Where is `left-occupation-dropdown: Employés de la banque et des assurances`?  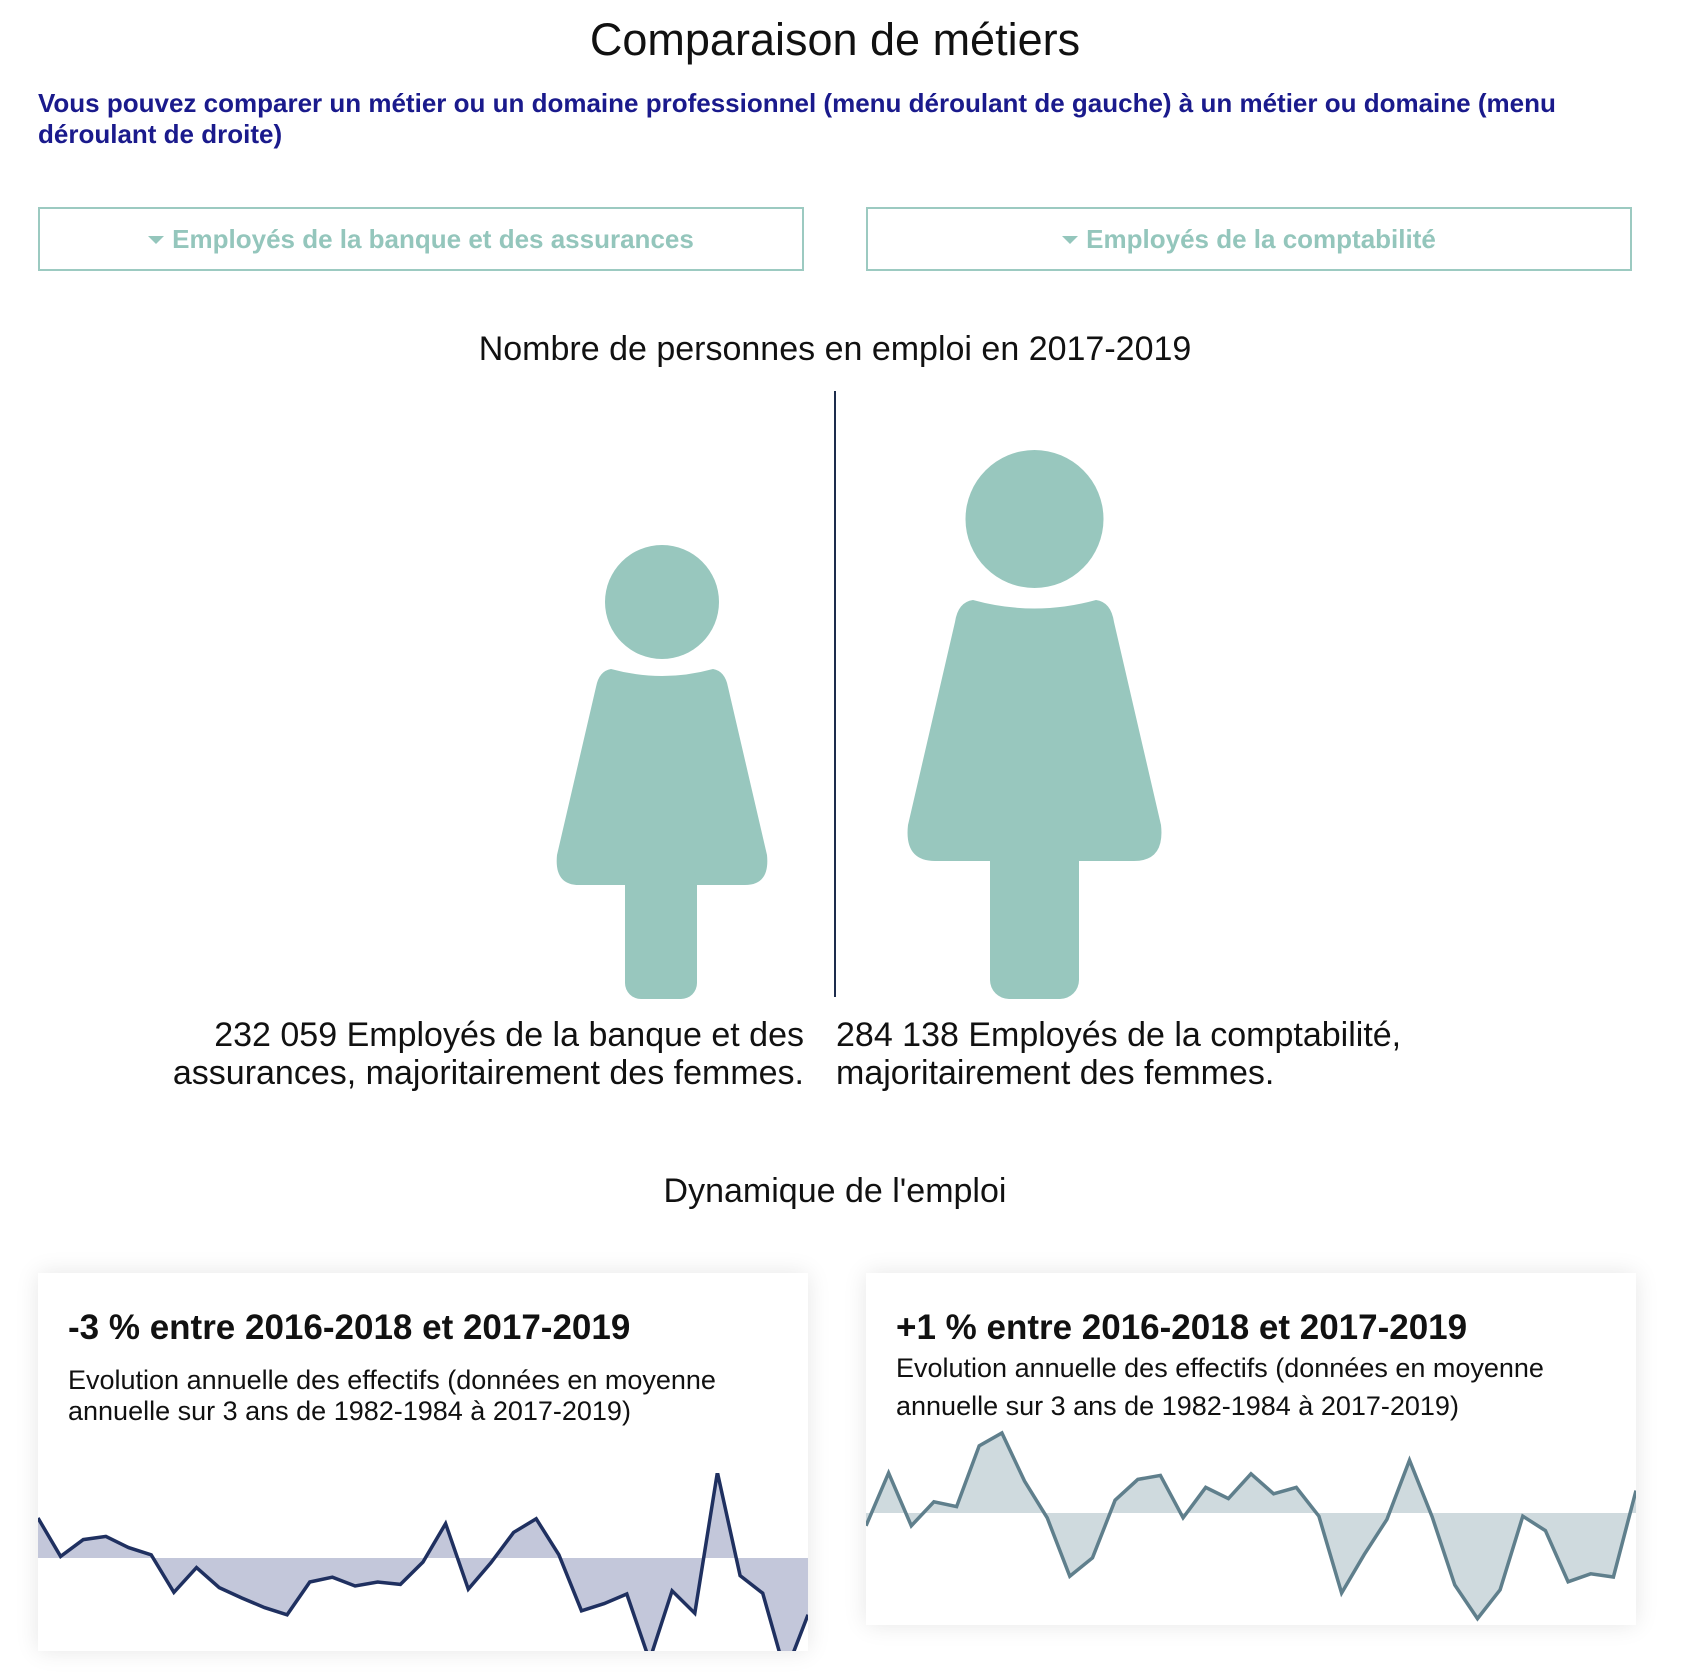
left-occupation-dropdown: Employés de la banque et des assurances is located at coordinates (421, 239).